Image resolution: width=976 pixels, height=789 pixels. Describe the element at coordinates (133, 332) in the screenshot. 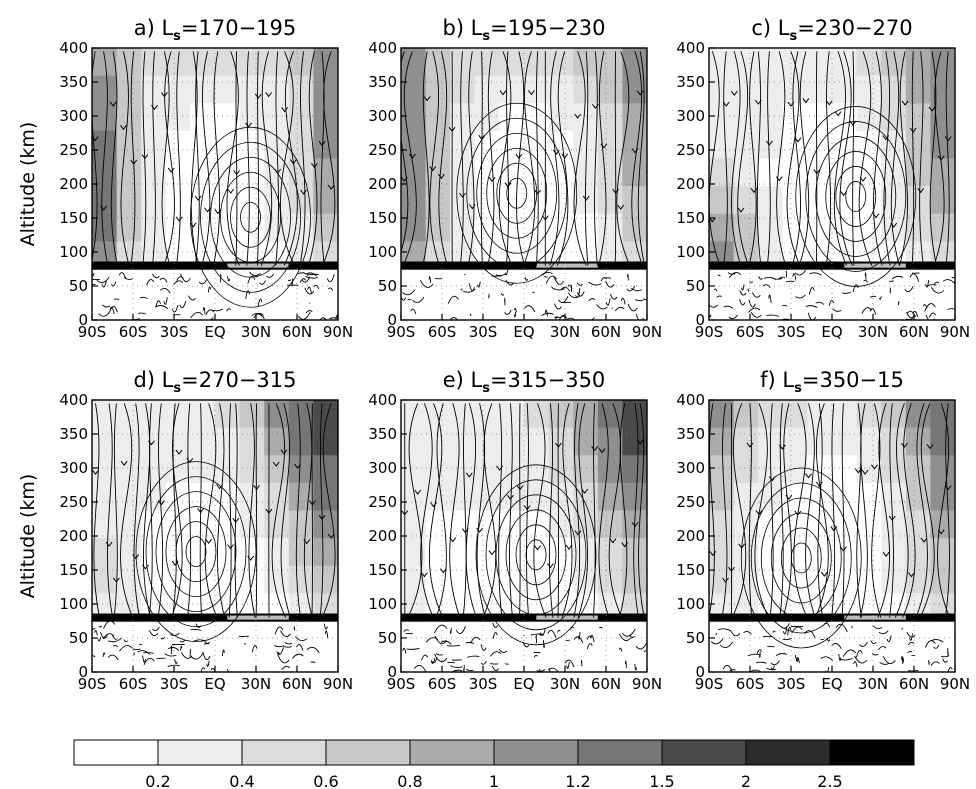

I see `x-tick-label: 60S` at that location.